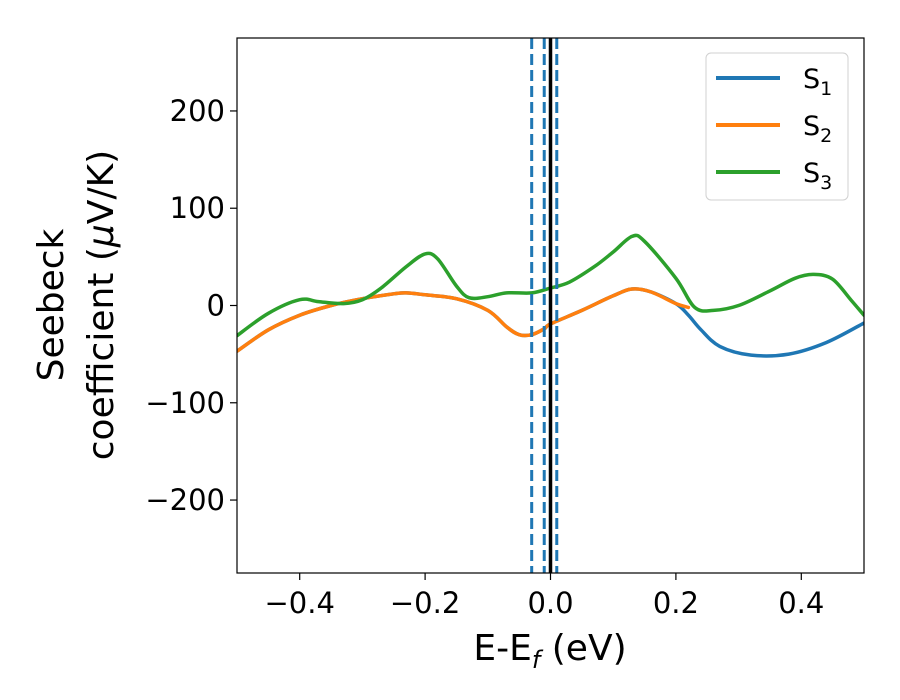 This screenshot has width=900, height=700. Describe the element at coordinates (550, 603) in the screenshot. I see `x-tick-label: 0.0` at that location.